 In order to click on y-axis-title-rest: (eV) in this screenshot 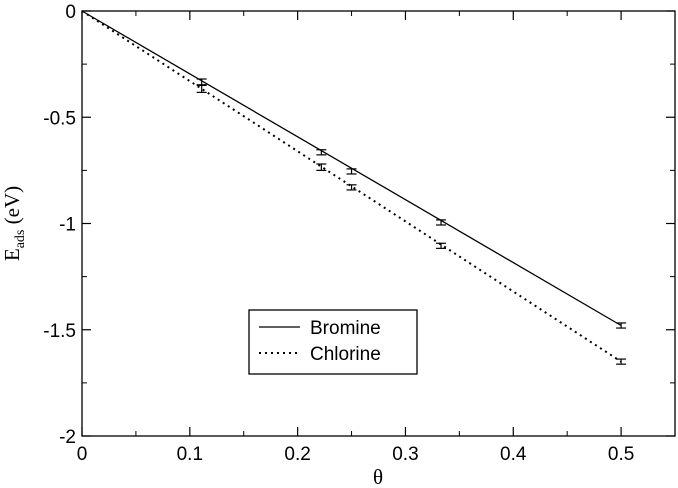, I will do `click(12, 208)`.